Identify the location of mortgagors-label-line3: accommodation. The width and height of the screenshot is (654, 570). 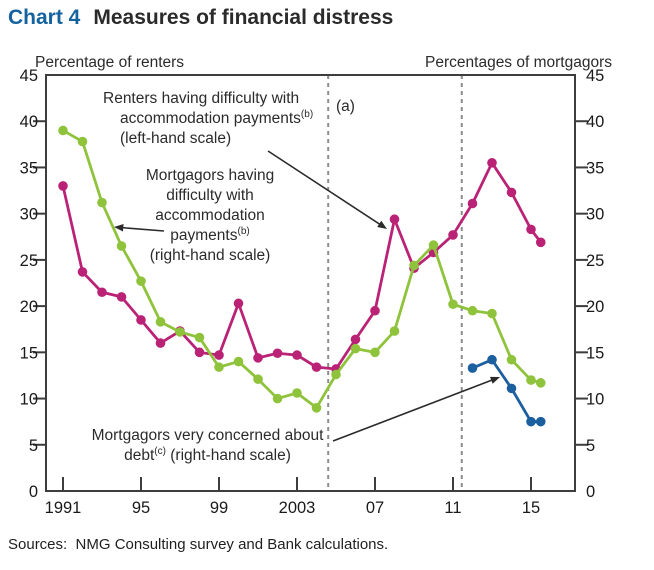
(210, 215).